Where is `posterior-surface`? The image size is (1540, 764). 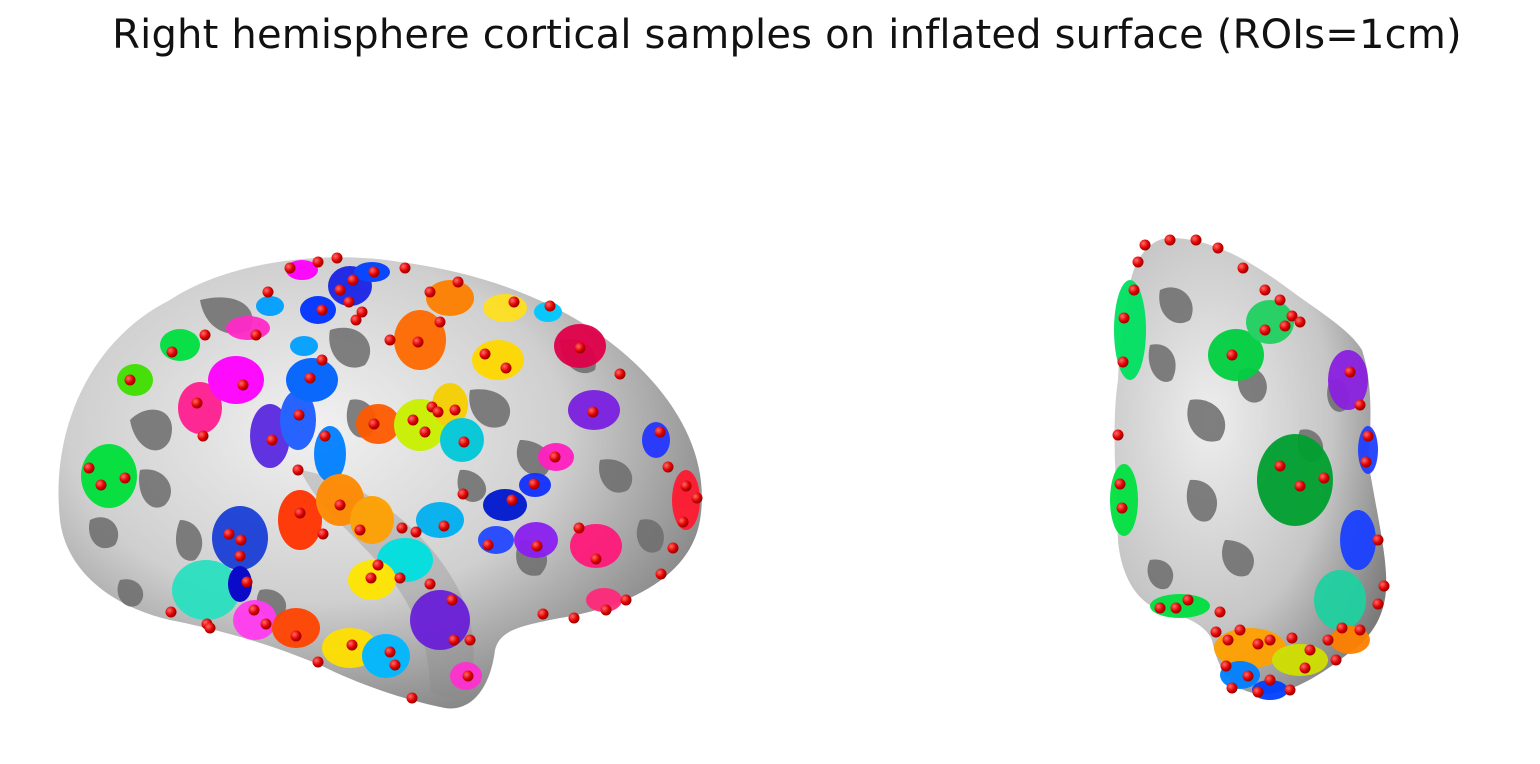
posterior-surface is located at coordinates (1250, 466).